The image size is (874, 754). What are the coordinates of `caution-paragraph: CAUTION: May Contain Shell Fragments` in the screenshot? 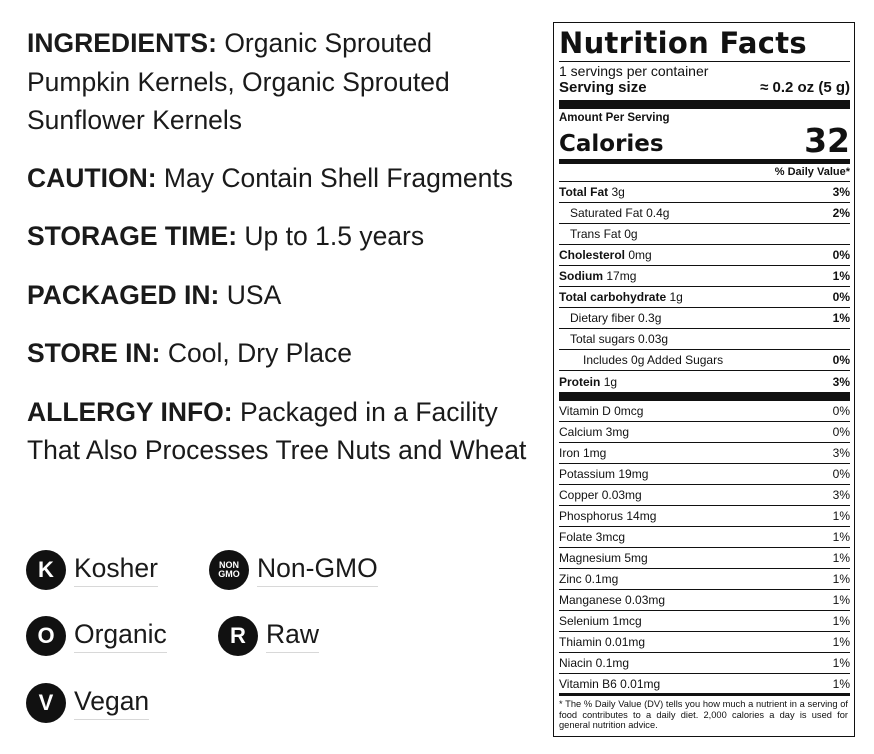 It's located at (279, 178).